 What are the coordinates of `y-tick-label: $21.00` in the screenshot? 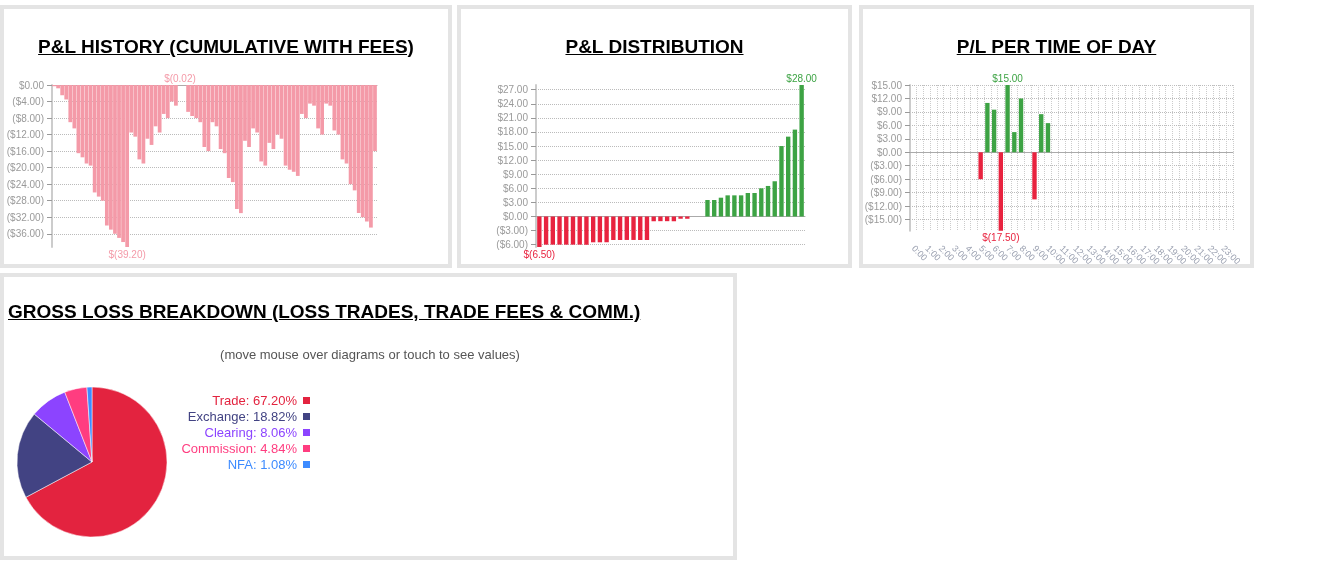 It's located at (513, 118).